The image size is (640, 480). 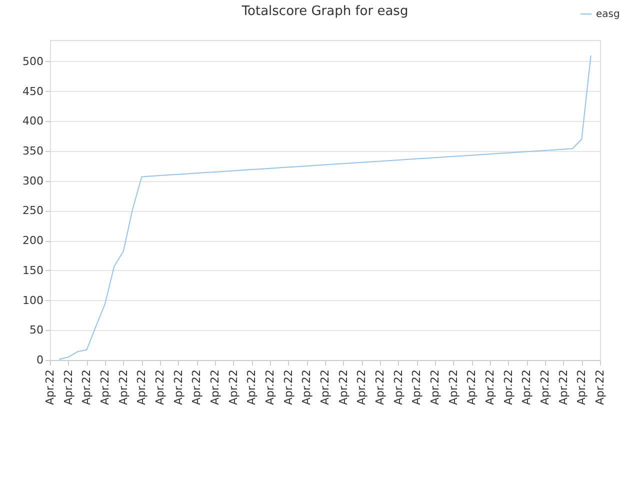 I want to click on y-tick-label: 400, so click(x=33, y=121).